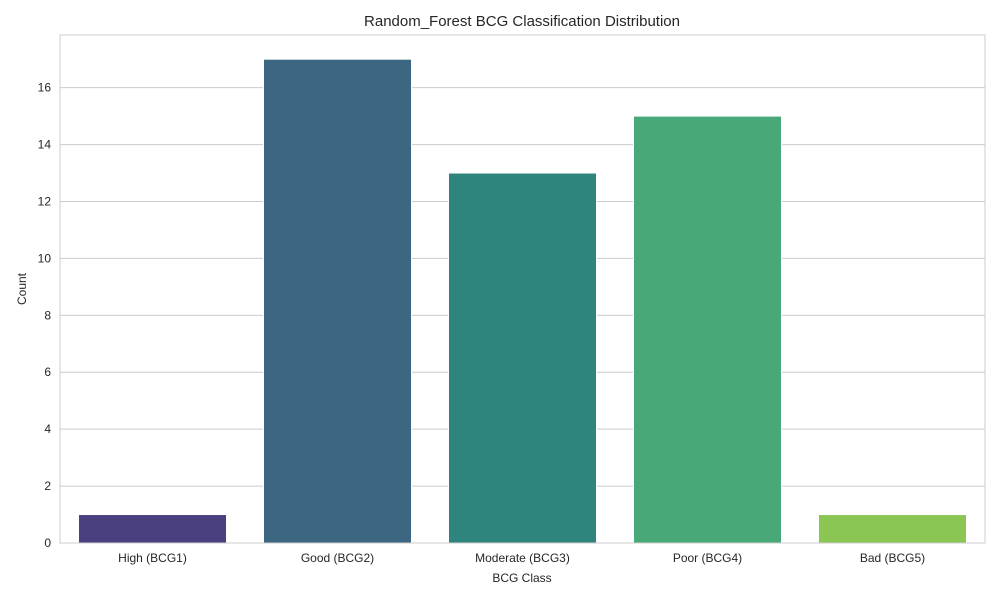  Describe the element at coordinates (892, 558) in the screenshot. I see `x-tick-label: Bad (BCG5)` at that location.